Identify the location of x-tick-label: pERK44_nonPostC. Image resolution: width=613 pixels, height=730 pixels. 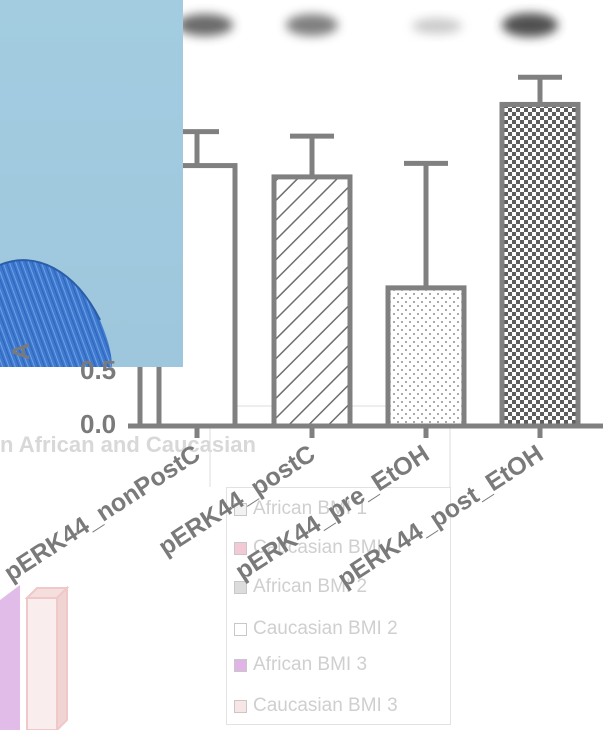
(102, 514).